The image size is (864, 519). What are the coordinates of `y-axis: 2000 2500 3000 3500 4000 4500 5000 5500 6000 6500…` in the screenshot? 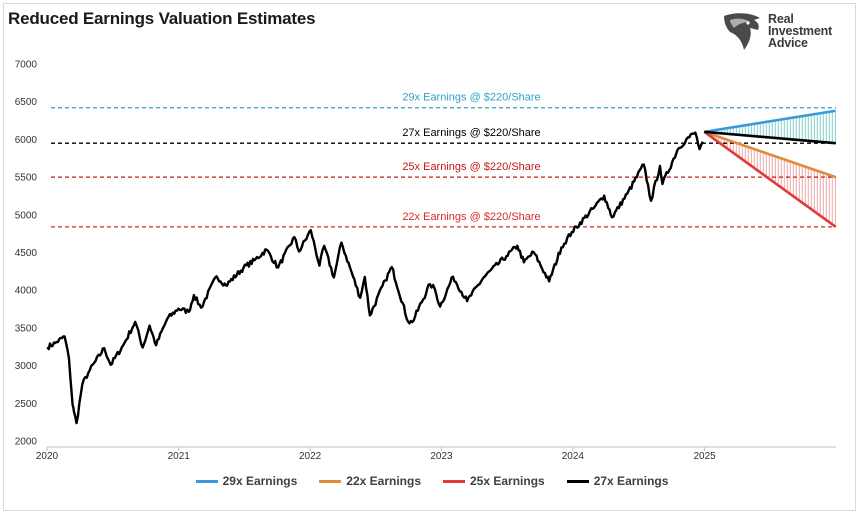 It's located at (26, 254).